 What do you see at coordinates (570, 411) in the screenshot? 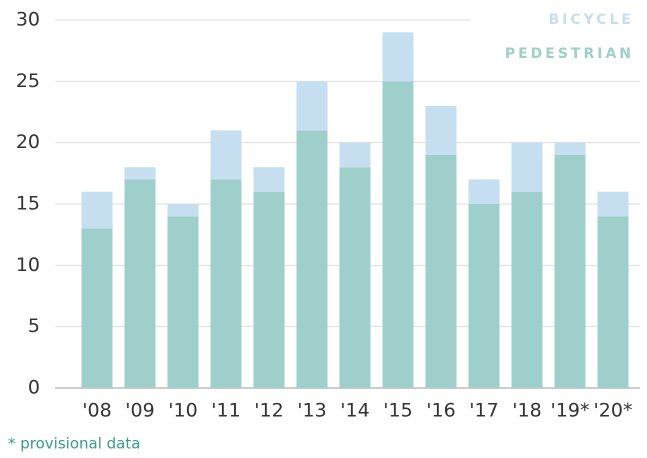
I see `x-tick-label: '19*` at bounding box center [570, 411].